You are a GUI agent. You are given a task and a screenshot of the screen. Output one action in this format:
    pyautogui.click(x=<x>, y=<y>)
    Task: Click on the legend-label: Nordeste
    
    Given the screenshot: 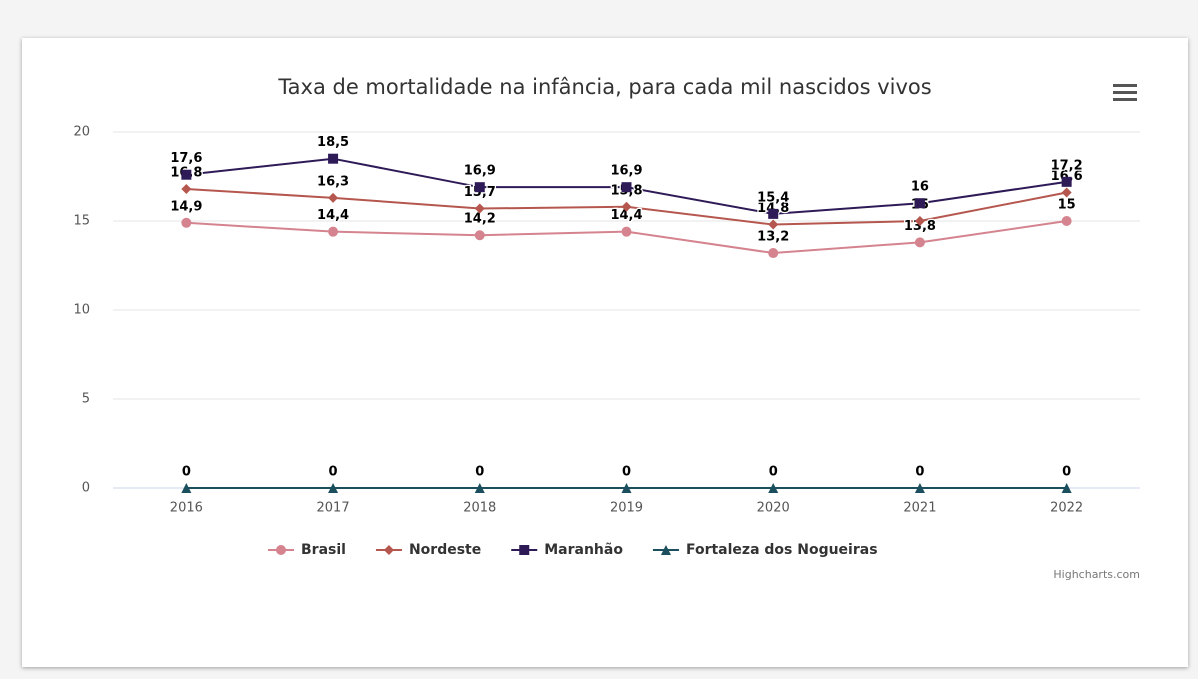 What is the action you would take?
    pyautogui.click(x=445, y=550)
    